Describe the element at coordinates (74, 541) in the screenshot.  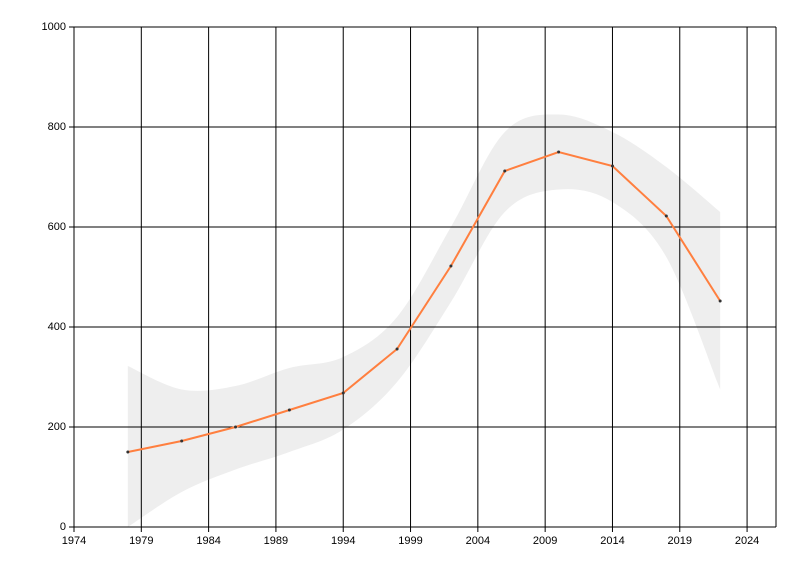
I see `x-tick-label: 1974` at that location.